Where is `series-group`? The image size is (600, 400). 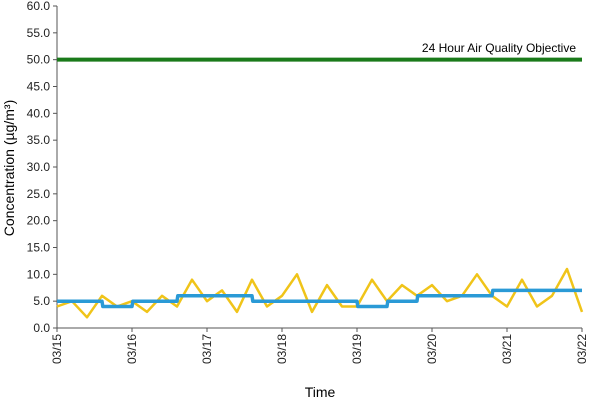 series-group is located at coordinates (320, 293).